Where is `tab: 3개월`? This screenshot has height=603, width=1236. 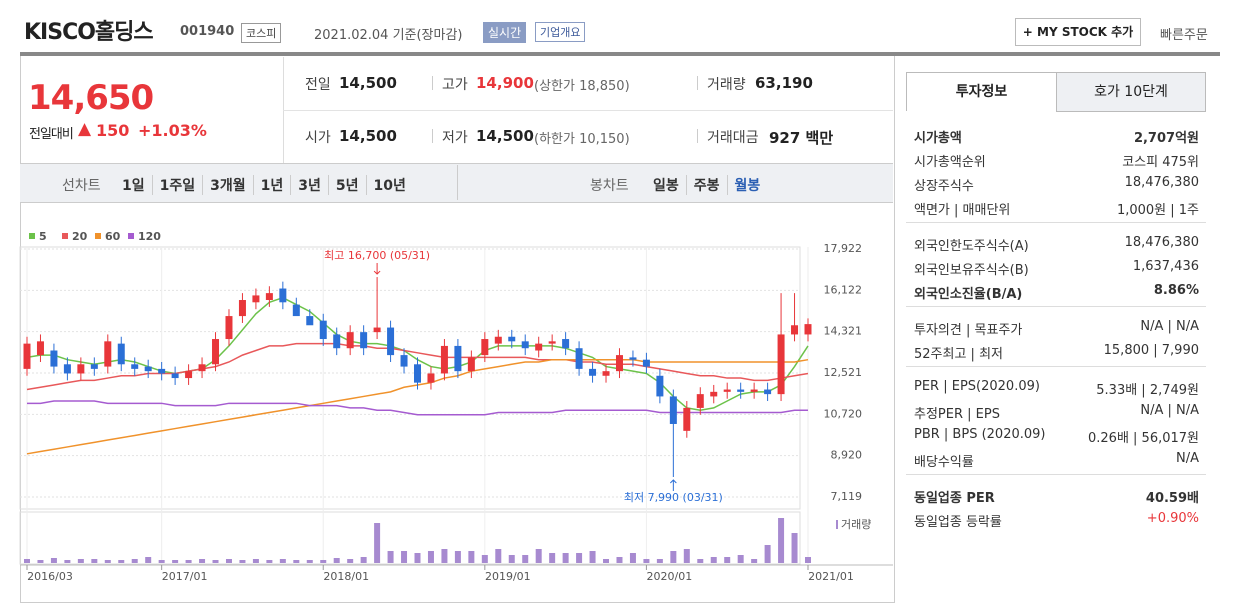
tab: 3개월 is located at coordinates (227, 185).